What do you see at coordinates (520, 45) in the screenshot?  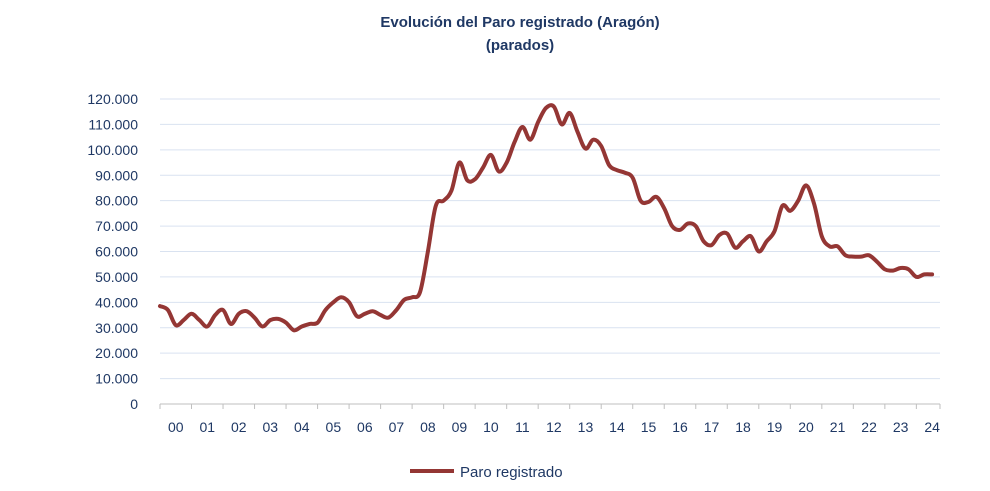 I see `chart-subtitle: (parados)` at bounding box center [520, 45].